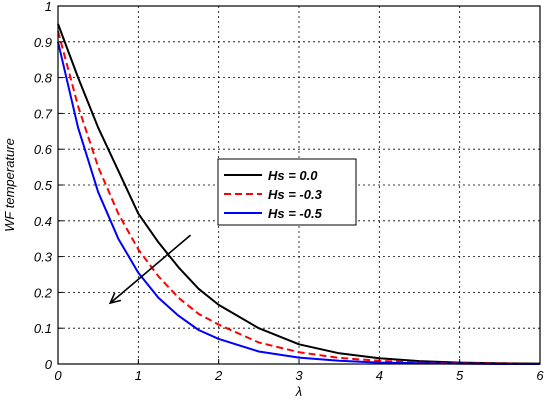  What do you see at coordinates (293, 175) in the screenshot?
I see `legend-label: Hs = 0.0` at bounding box center [293, 175].